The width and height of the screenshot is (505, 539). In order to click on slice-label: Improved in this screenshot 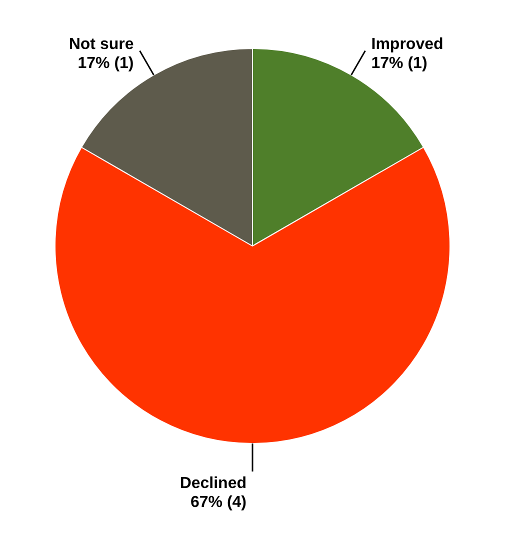, I will do `click(407, 45)`.